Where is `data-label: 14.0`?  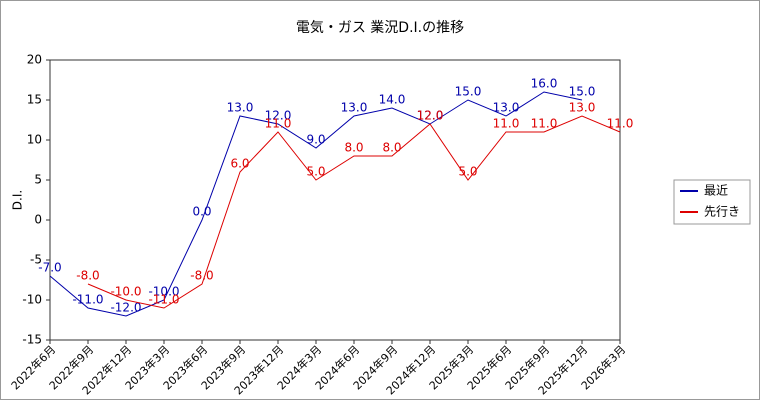
data-label: 14.0 is located at coordinates (392, 100).